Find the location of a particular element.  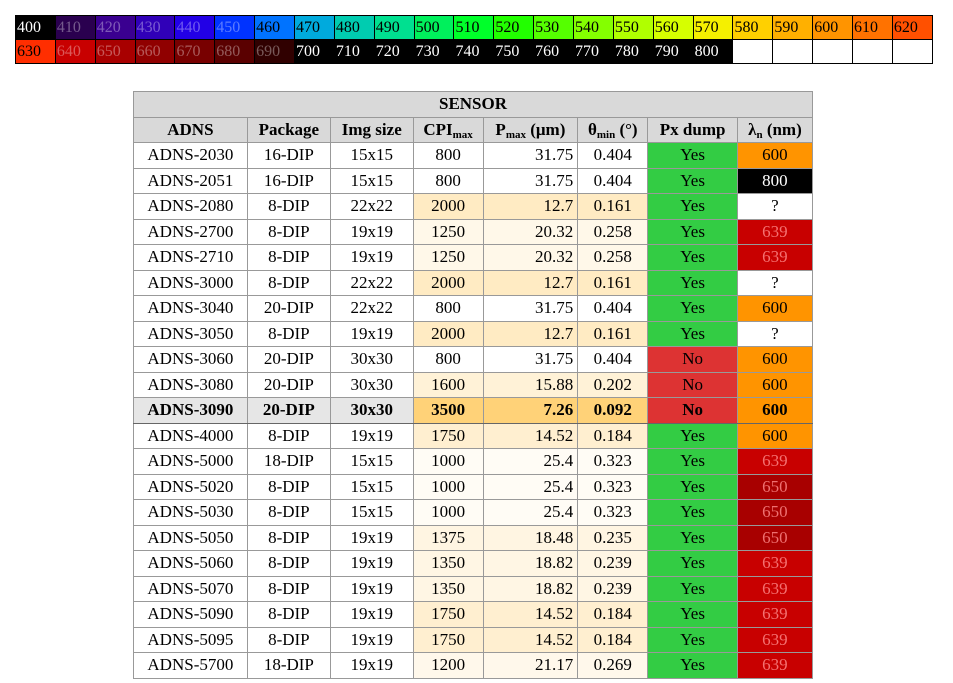

wavelength-cell: 400 is located at coordinates (35, 27).